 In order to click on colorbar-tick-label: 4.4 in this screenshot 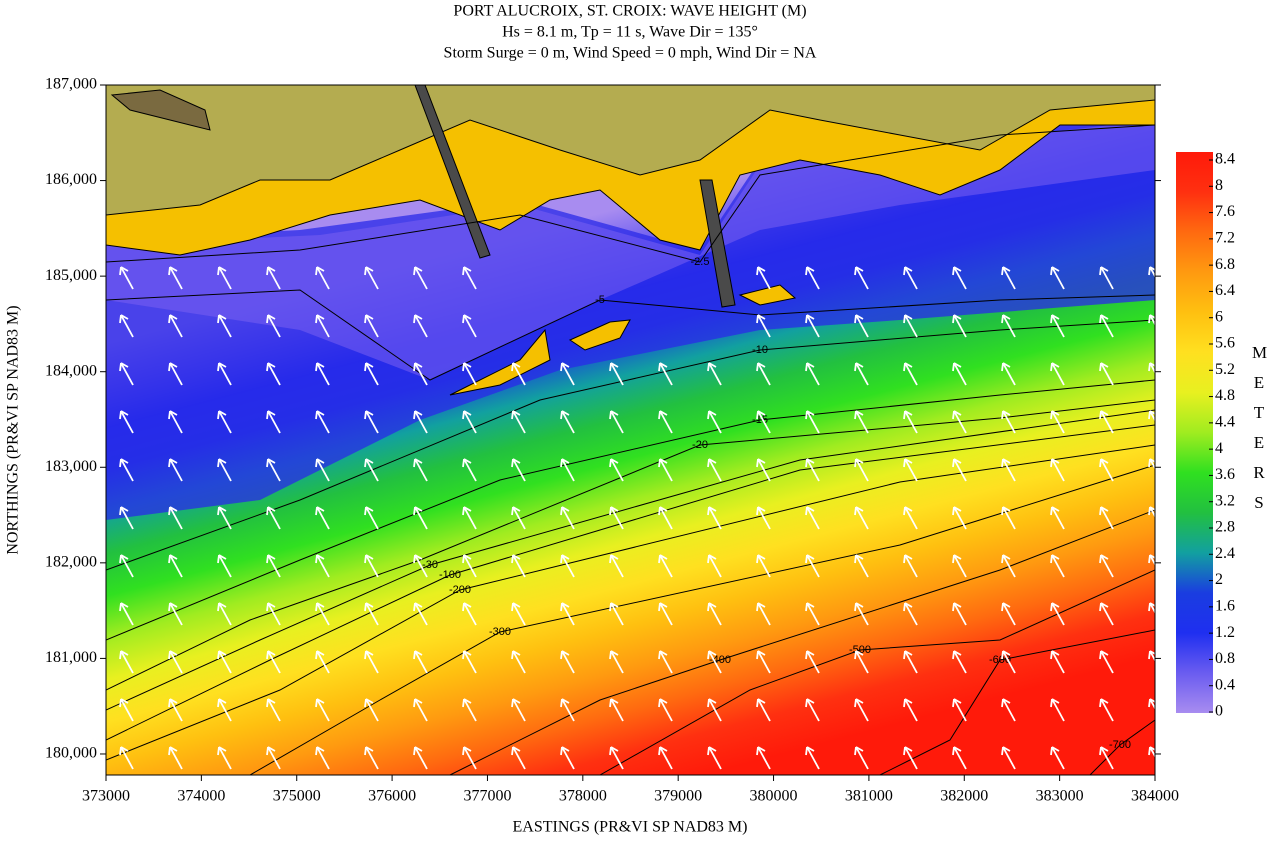, I will do `click(1225, 422)`.